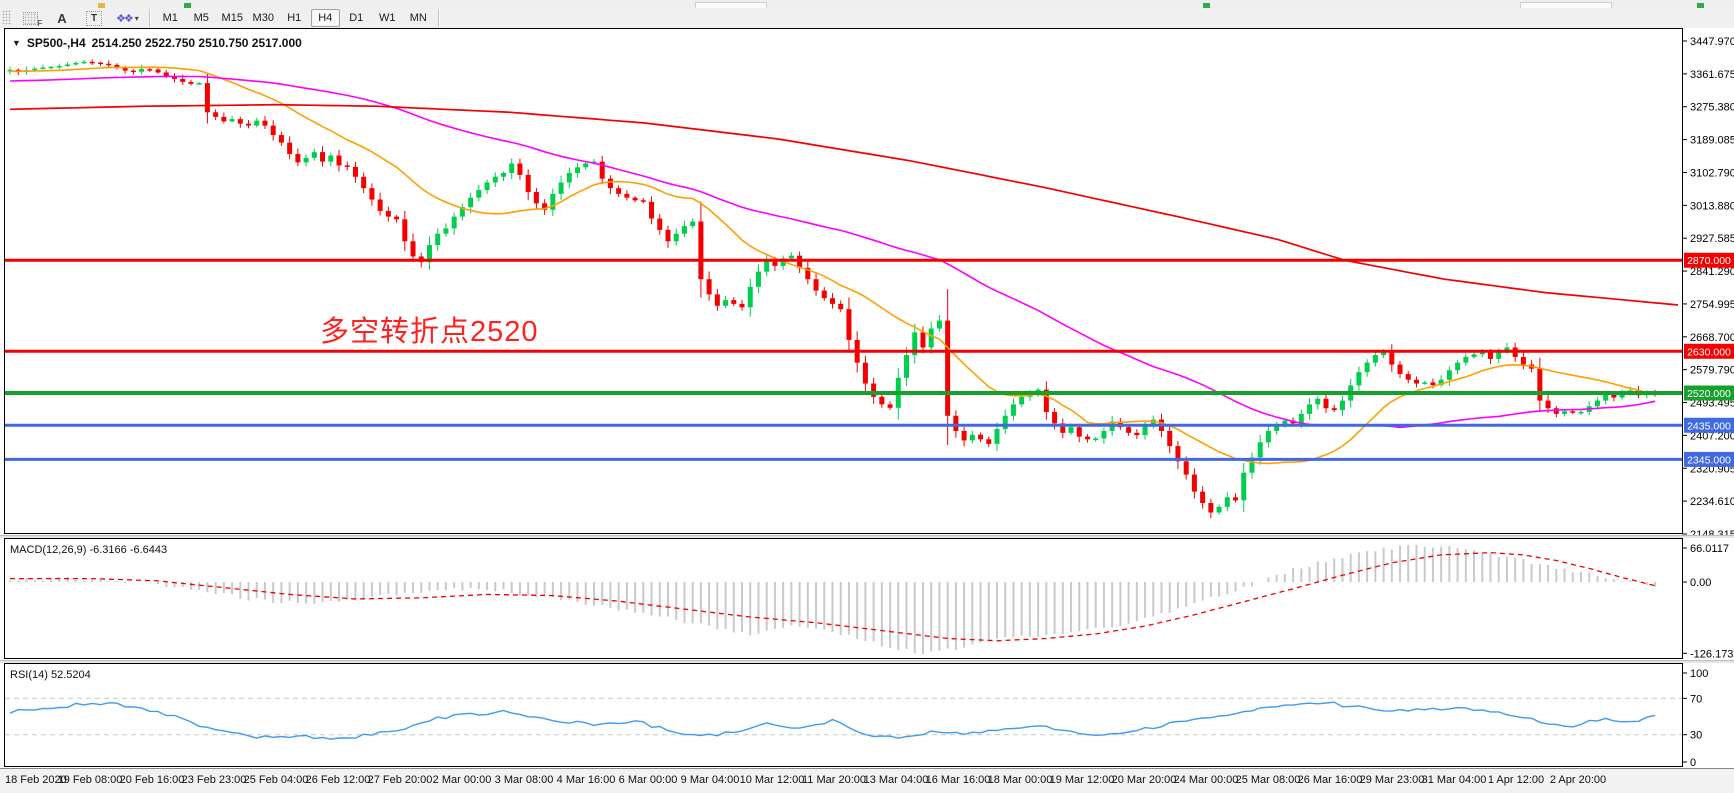 The image size is (1734, 793). I want to click on timeframe-button-group: M1 M5 M15 M30 H1 H4 D1 W1 MN, so click(294, 18).